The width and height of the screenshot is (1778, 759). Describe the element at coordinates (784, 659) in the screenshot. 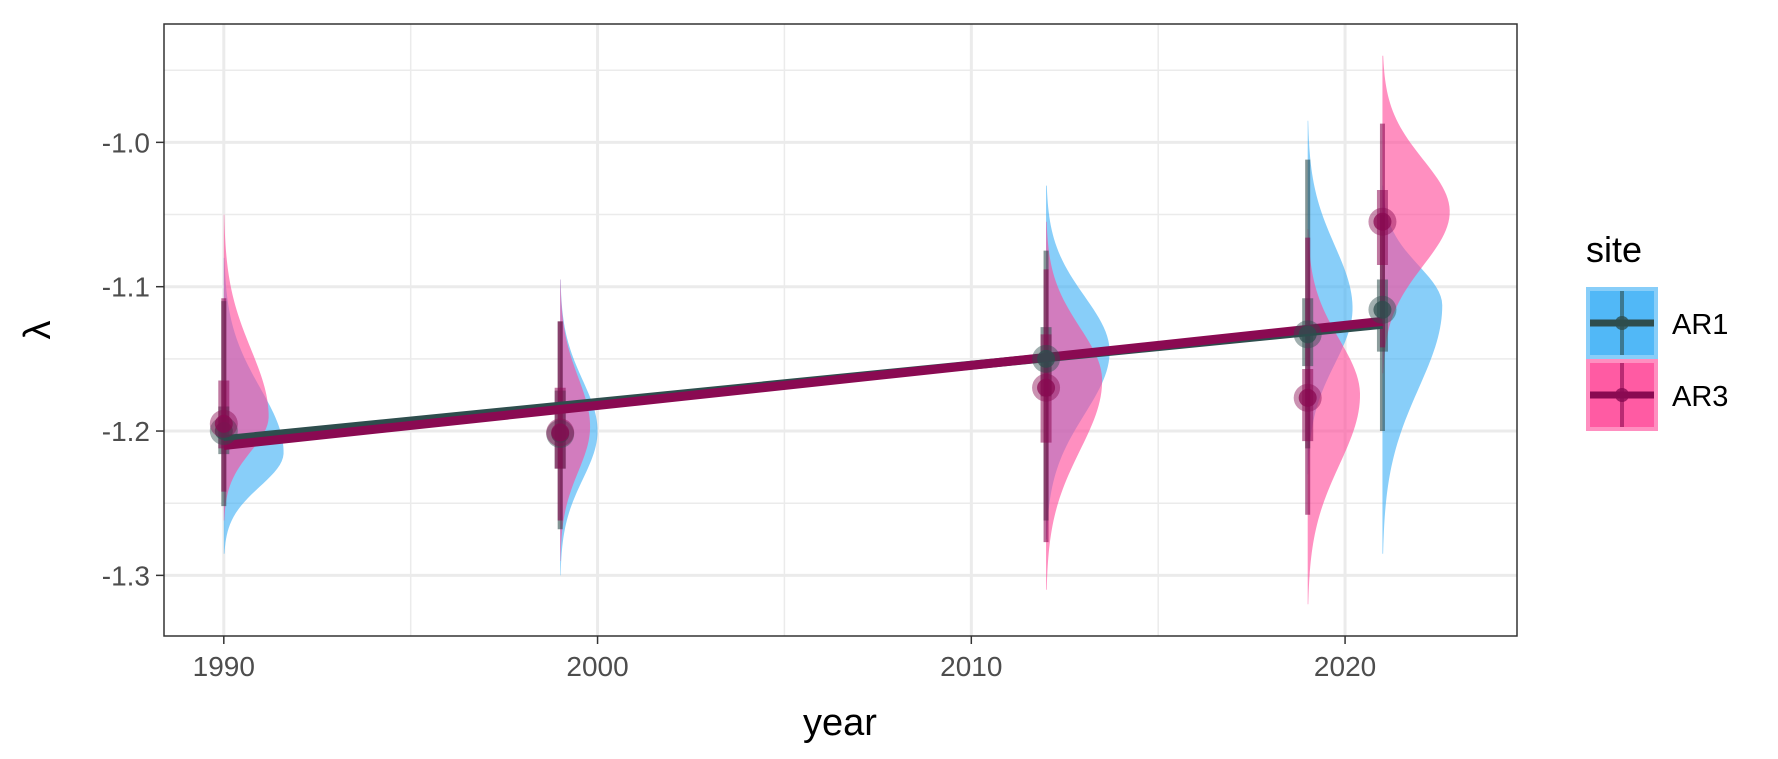

I see `x-axis: 1990 2000 2010 2020` at that location.